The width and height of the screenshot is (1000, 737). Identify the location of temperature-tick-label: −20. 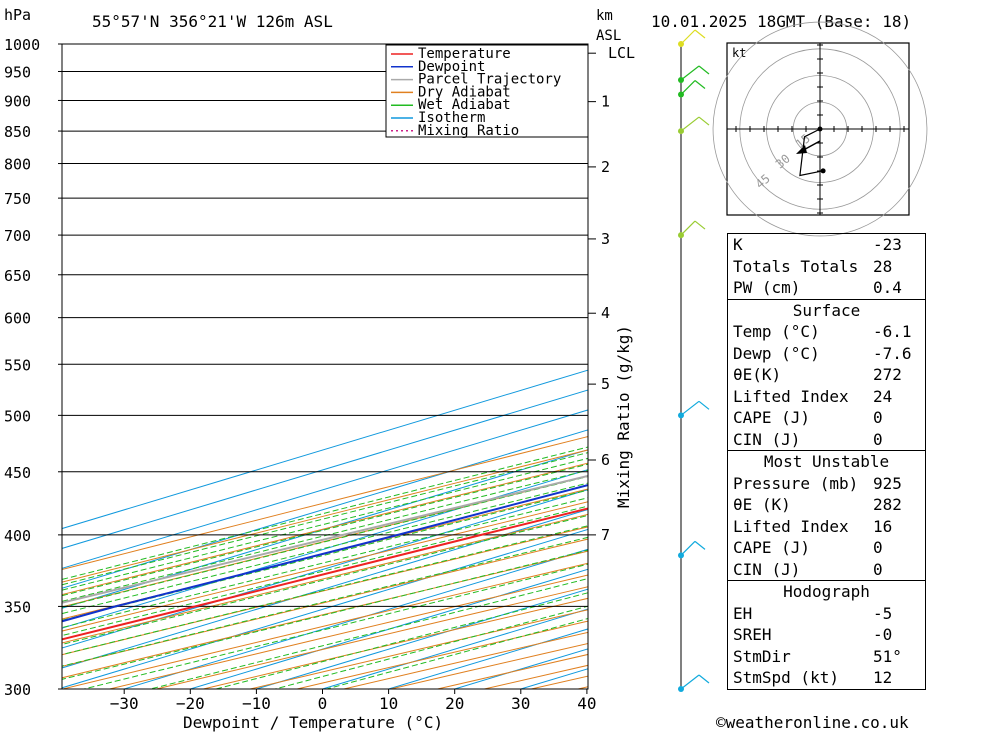
(190, 703).